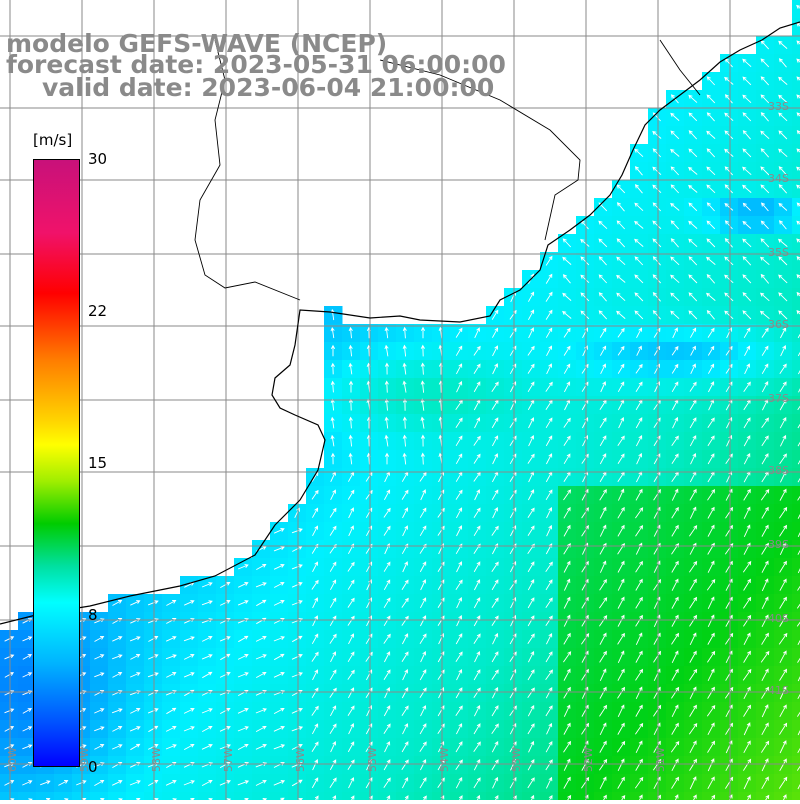  Describe the element at coordinates (52, 140) in the screenshot. I see `colorbar-unit: [m/s]` at that location.